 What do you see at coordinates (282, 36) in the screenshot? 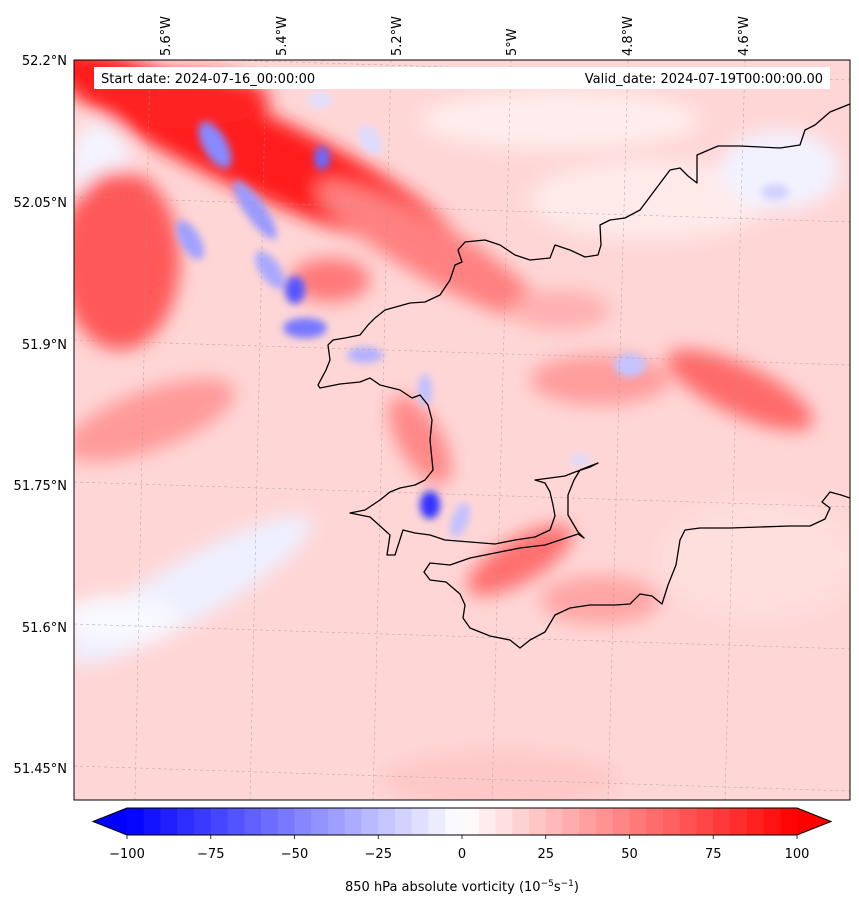
I see `lon-label-5-4w: 5.4°W` at bounding box center [282, 36].